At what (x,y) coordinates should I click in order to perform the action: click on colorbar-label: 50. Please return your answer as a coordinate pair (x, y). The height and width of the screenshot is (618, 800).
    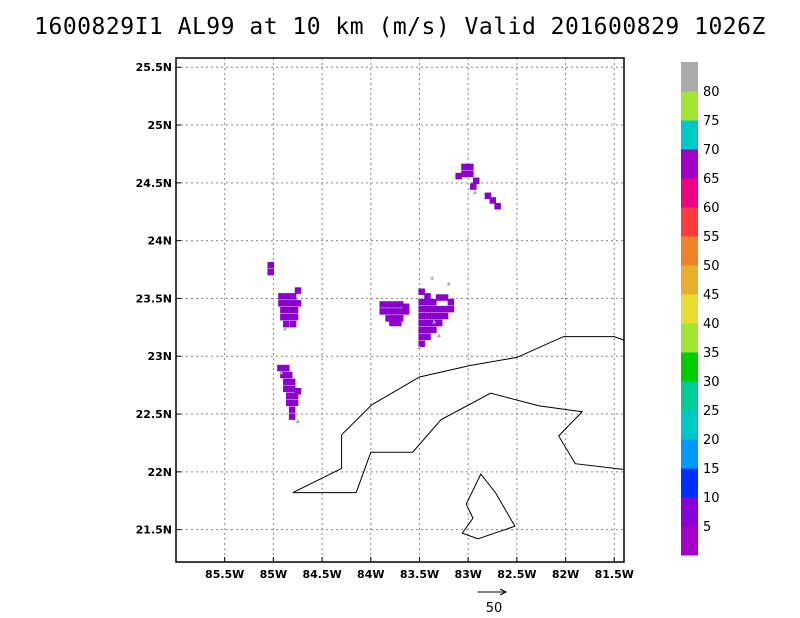
    Looking at the image, I should click on (711, 266).